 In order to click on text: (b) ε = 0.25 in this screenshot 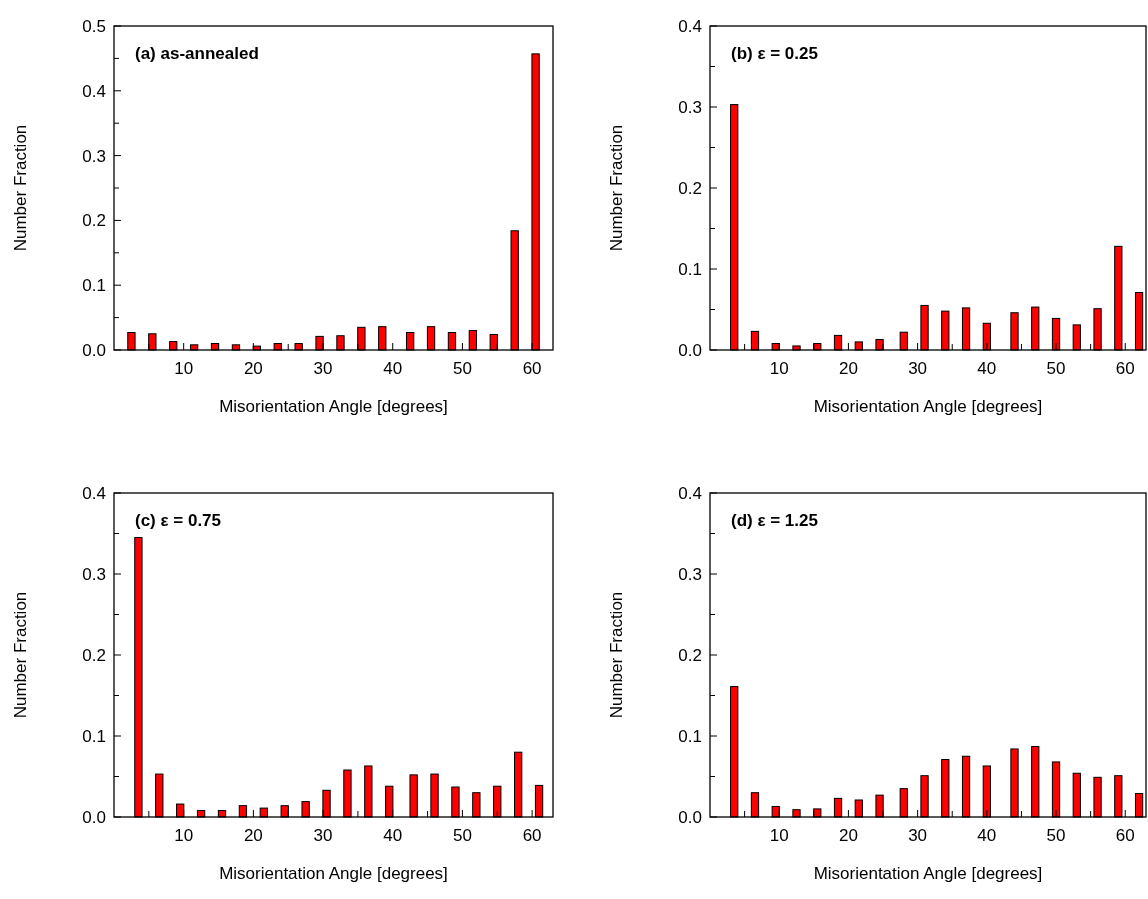, I will do `click(774, 53)`.